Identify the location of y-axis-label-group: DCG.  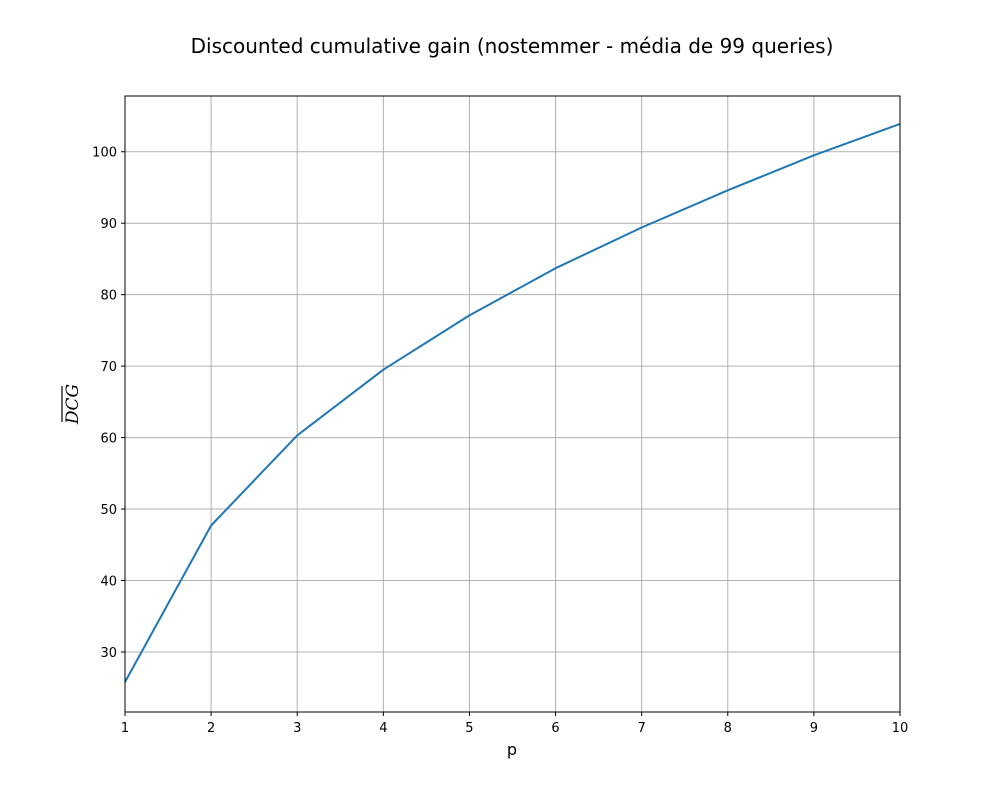
(72, 404).